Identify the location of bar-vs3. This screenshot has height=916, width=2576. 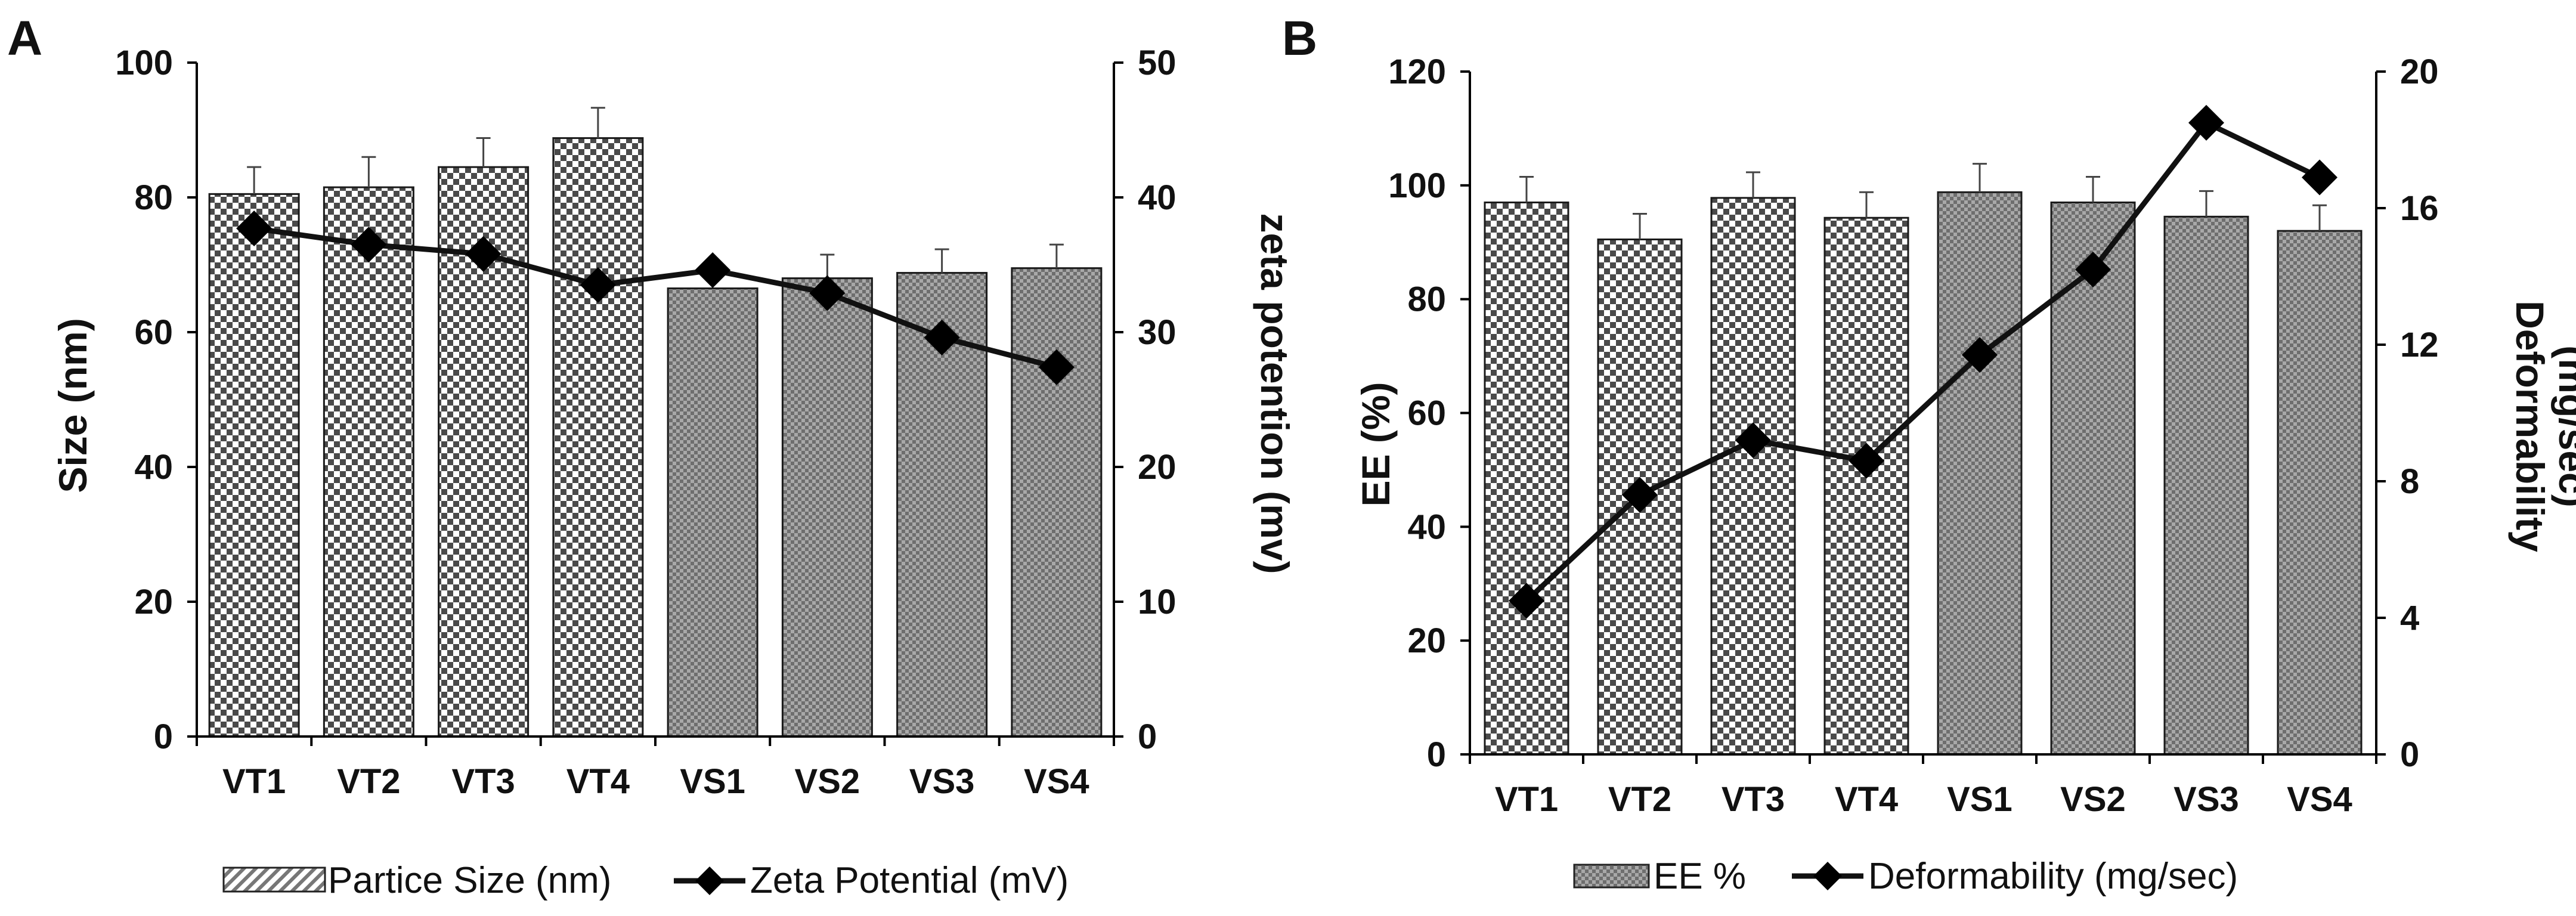
(2206, 485).